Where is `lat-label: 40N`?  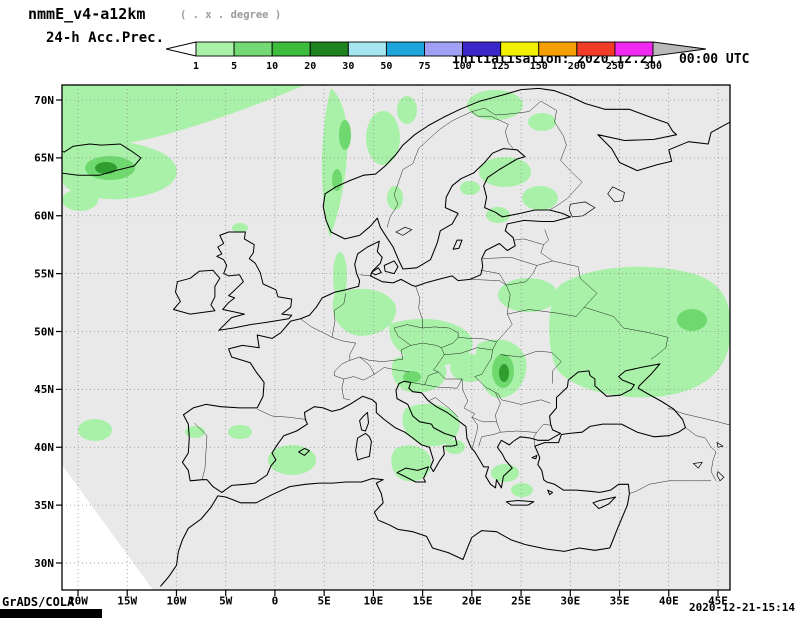 lat-label: 40N is located at coordinates (44, 447).